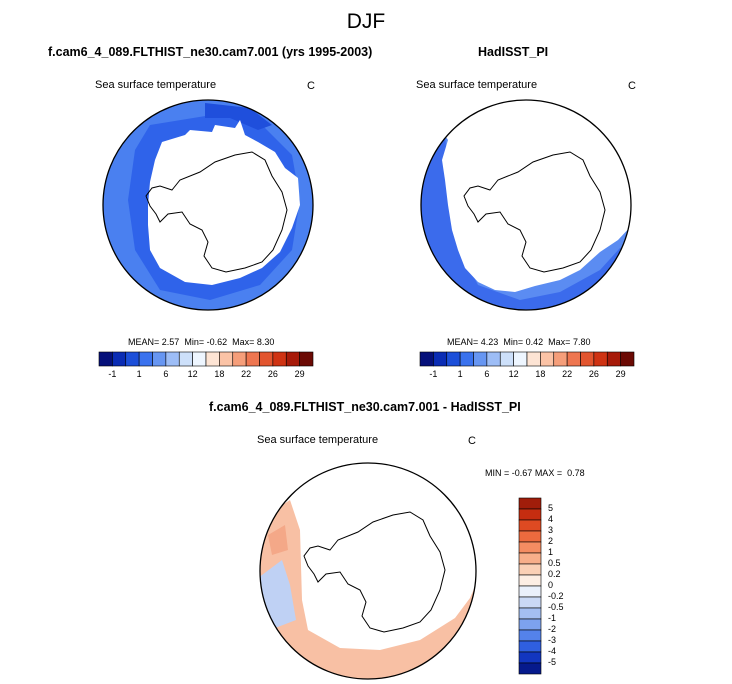 The image size is (732, 684). I want to click on panel2-title: HadISST_PI, so click(513, 52).